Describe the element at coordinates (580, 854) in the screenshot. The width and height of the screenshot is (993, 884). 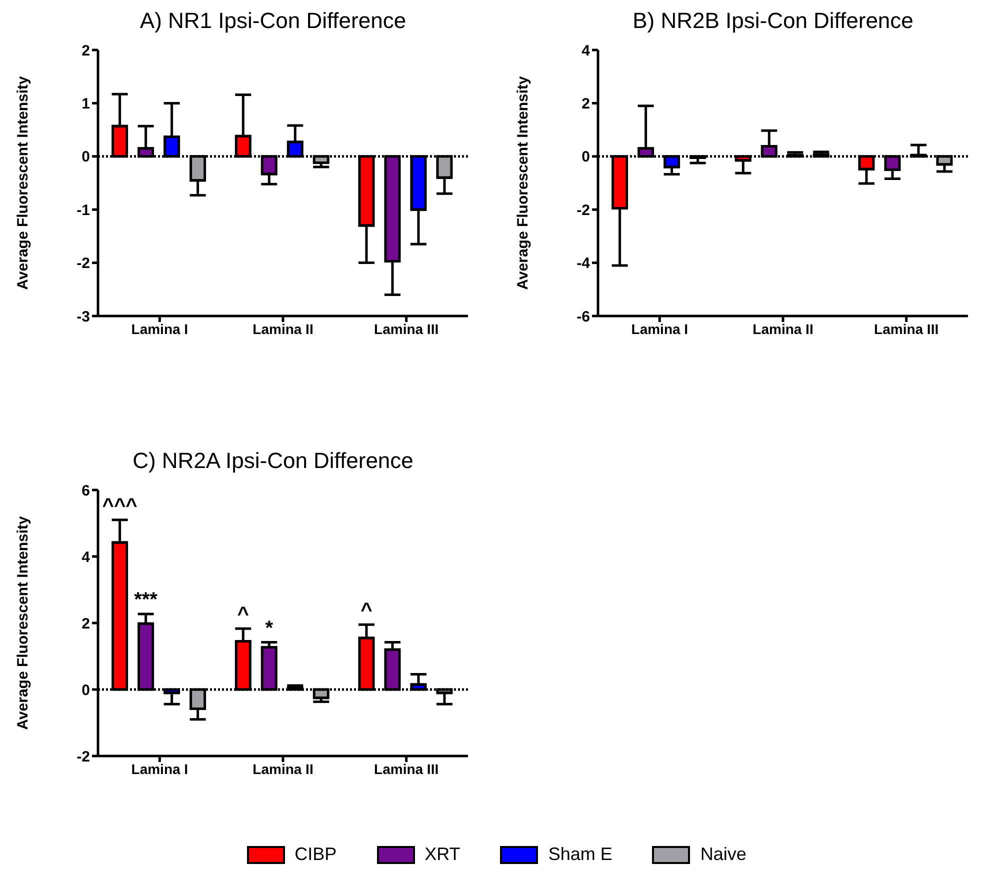
I see `legend-label: Sham E` at that location.